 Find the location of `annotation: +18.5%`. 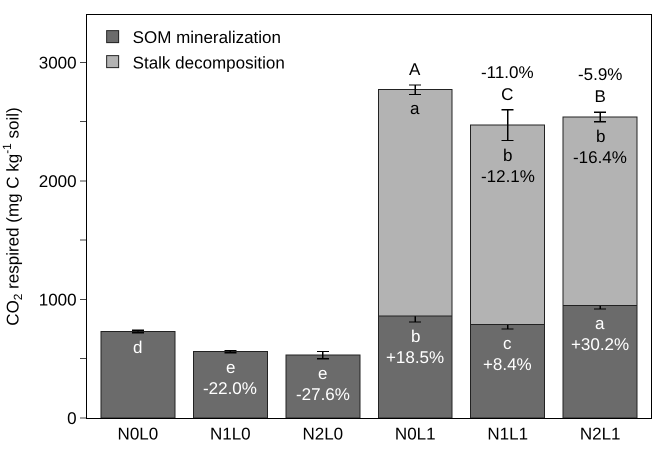

annotation: +18.5% is located at coordinates (415, 357).